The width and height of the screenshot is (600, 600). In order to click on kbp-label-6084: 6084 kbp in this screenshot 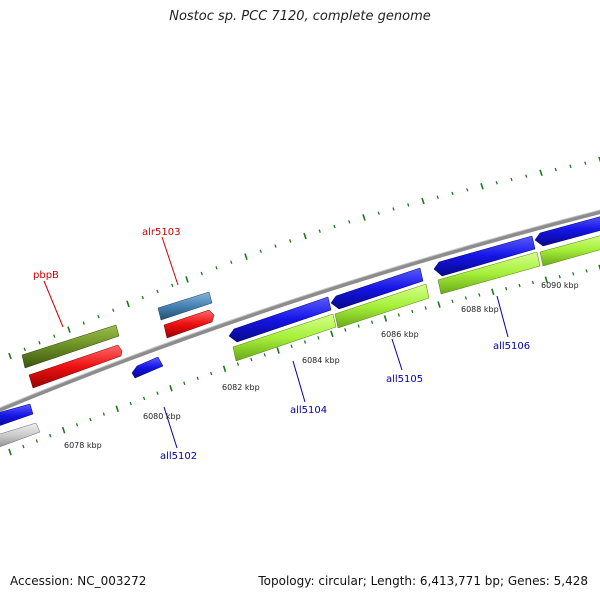, I will do `click(321, 360)`.